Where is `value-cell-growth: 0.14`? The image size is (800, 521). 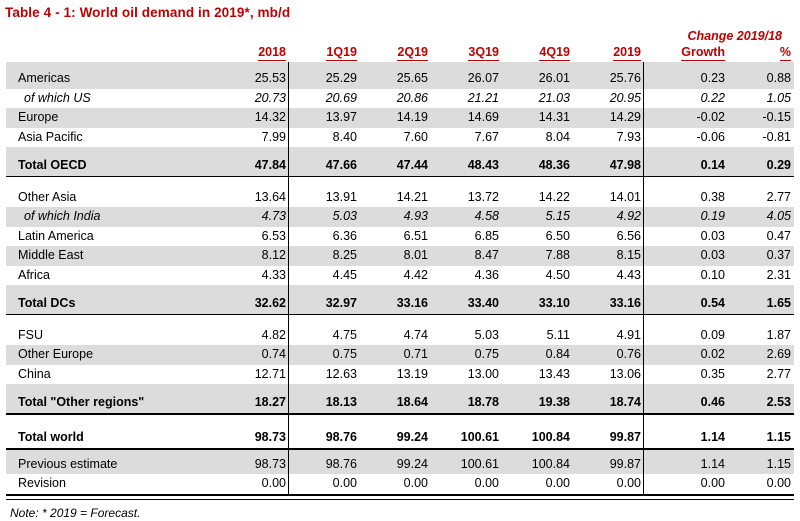 value-cell-growth: 0.14 is located at coordinates (712, 165).